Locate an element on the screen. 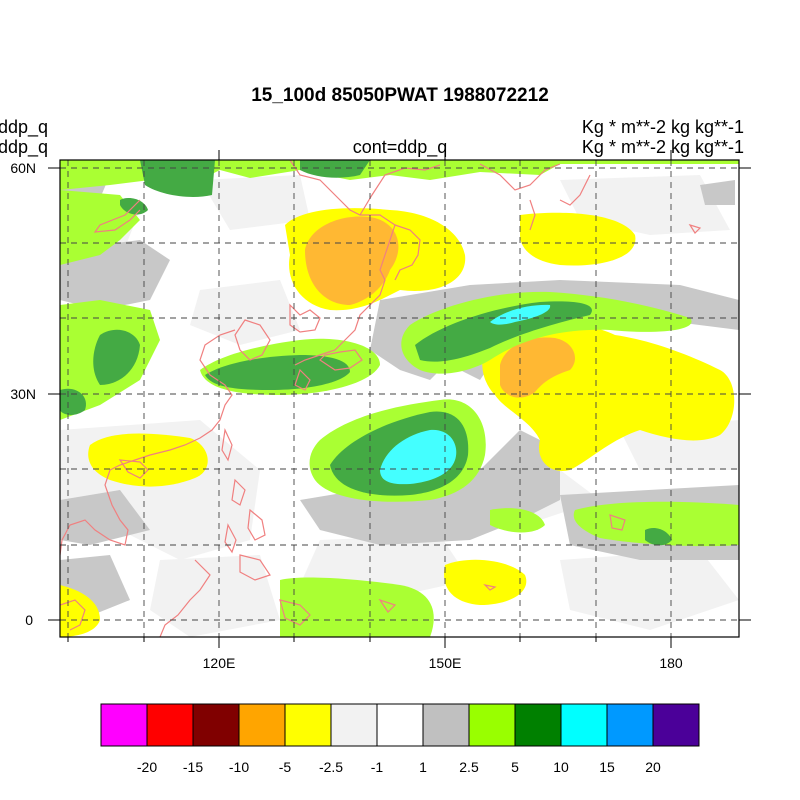  colorbar-labels: -20 -15 -10 -5 -2.5 -1 1 2.5 5 10 15 20 is located at coordinates (399, 767).